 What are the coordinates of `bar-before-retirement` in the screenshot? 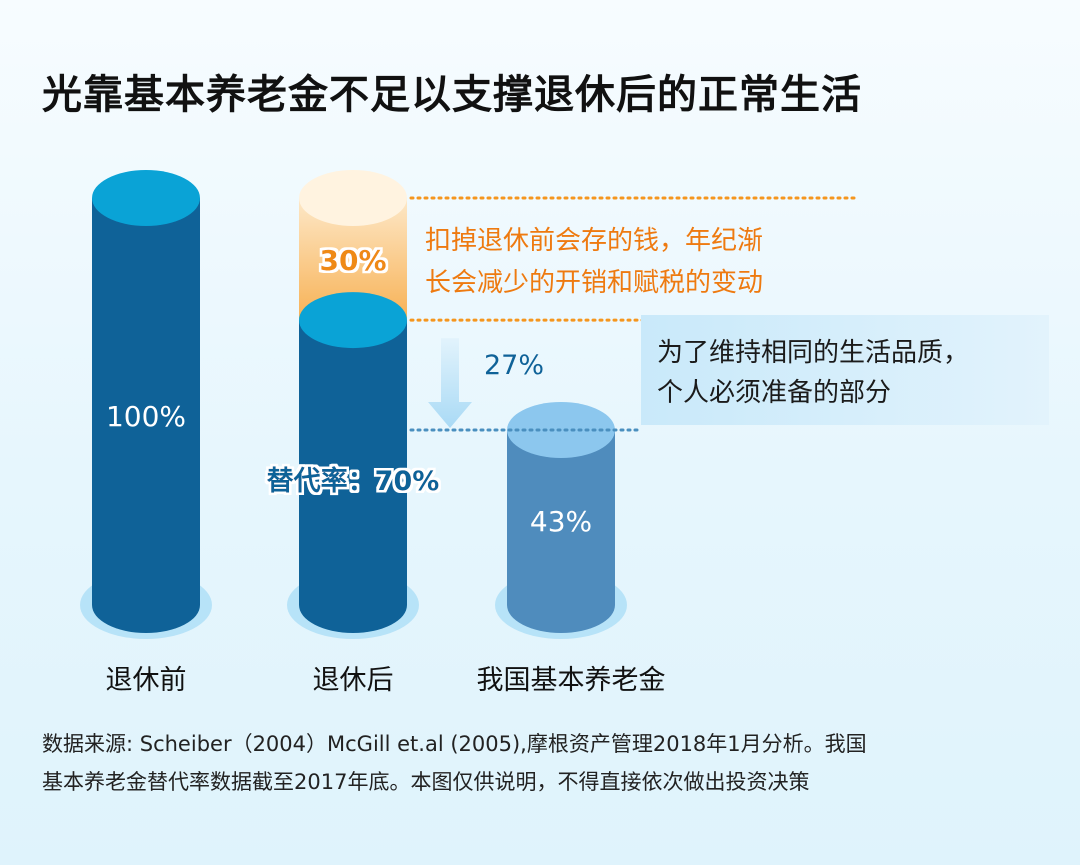 It's located at (146, 401).